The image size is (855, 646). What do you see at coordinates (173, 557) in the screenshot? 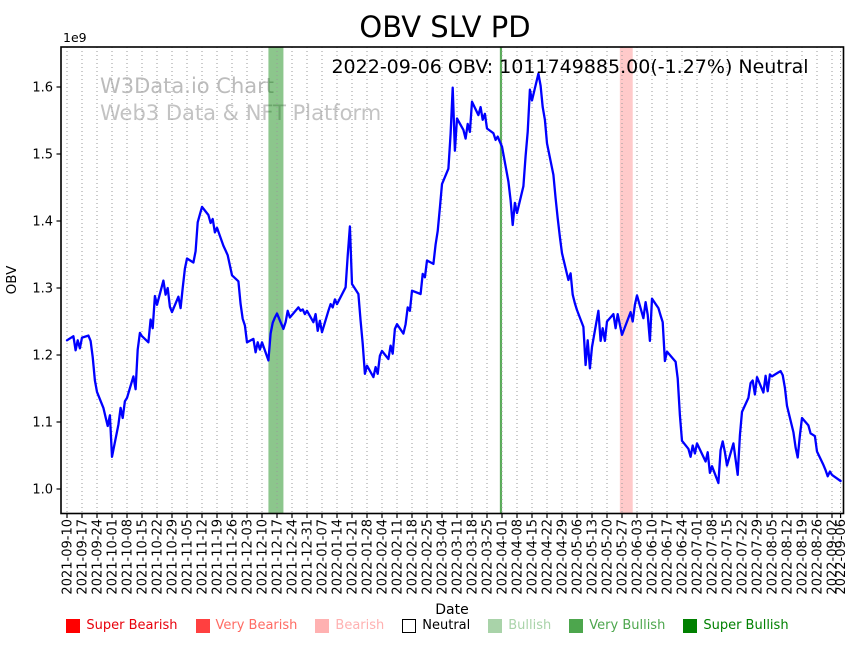
I see `x-tick-label: 2021-10-29` at bounding box center [173, 557].